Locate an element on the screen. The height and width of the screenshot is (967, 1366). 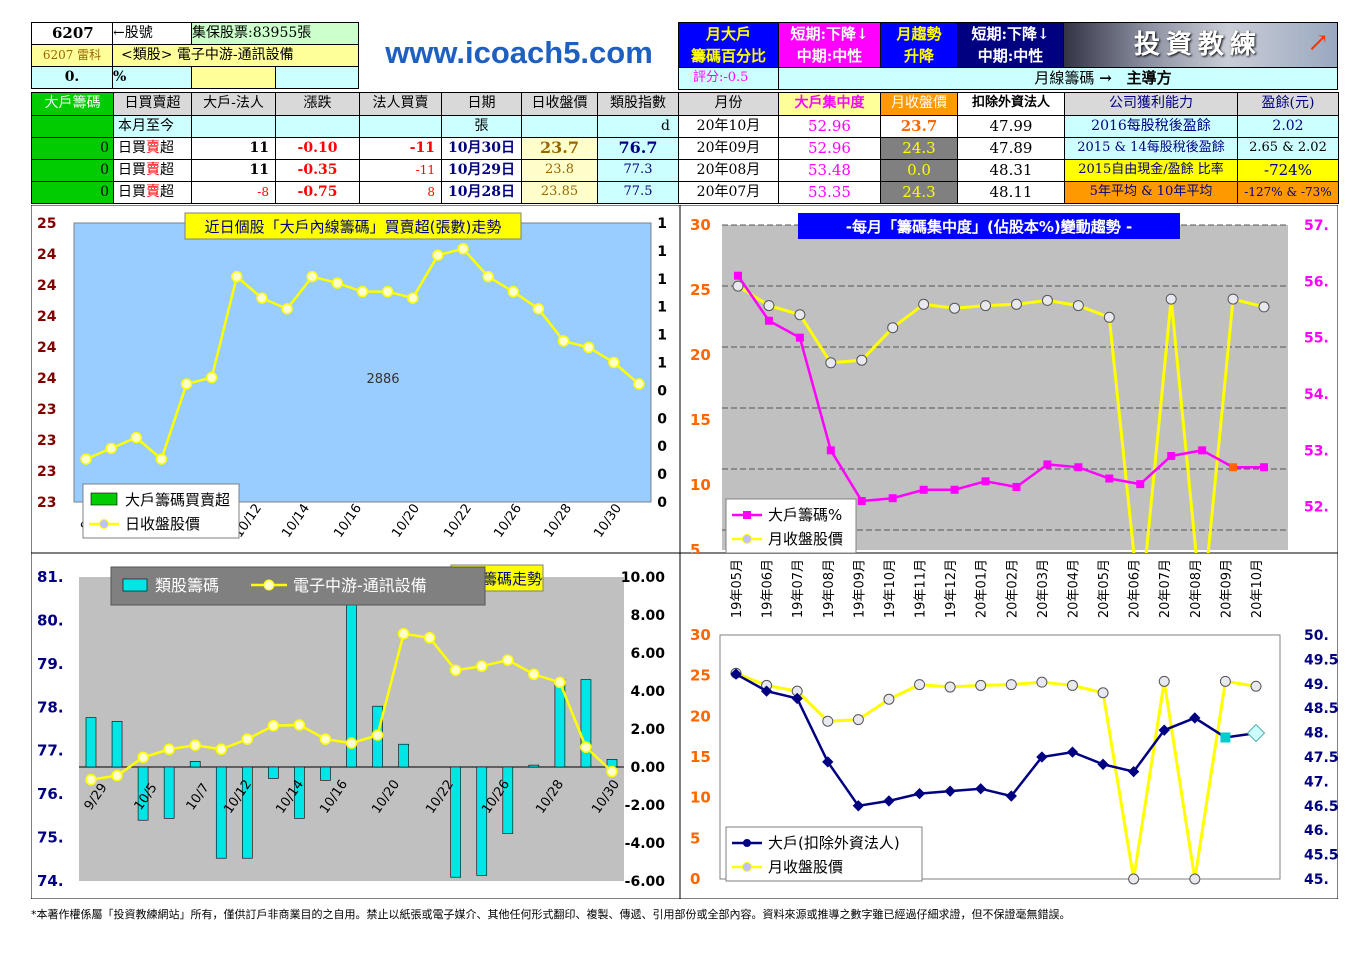
y-left-tick: 30 is located at coordinates (700, 635).